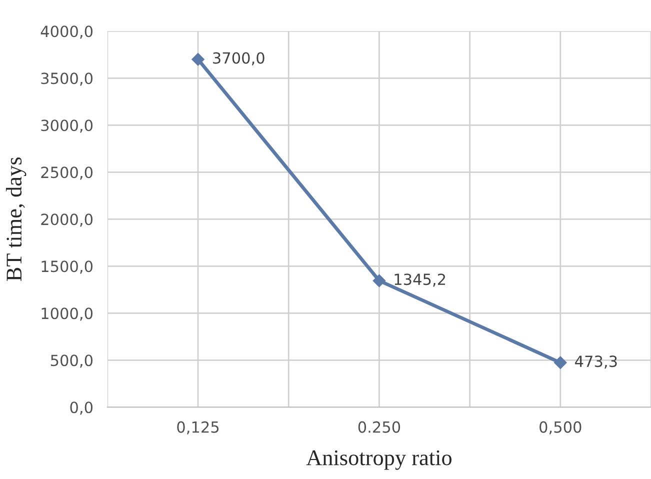  I want to click on data-label: 473,3, so click(596, 362).